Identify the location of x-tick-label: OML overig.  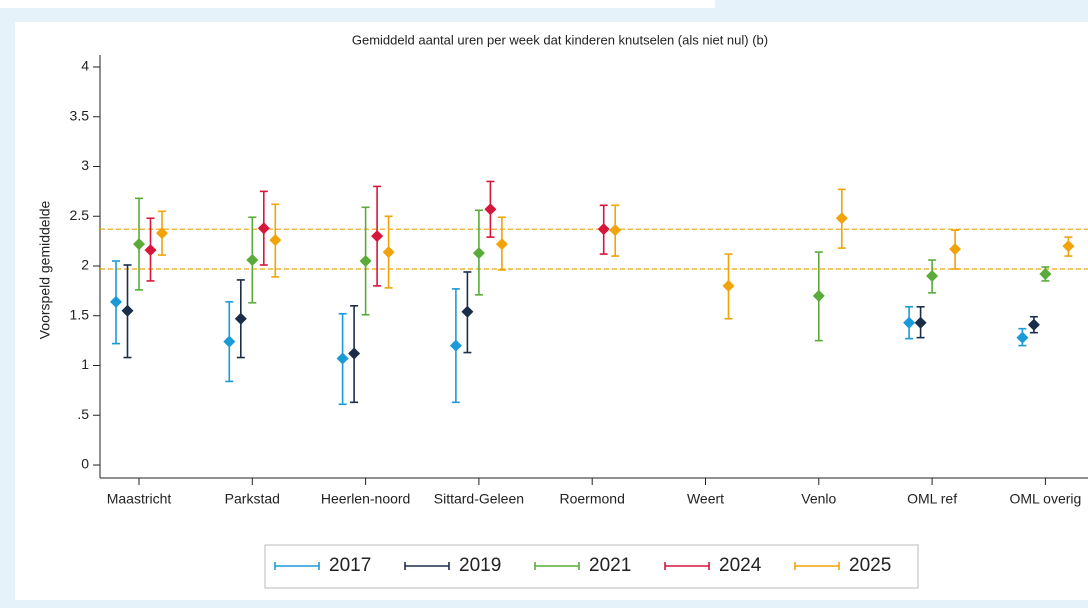
(1045, 499).